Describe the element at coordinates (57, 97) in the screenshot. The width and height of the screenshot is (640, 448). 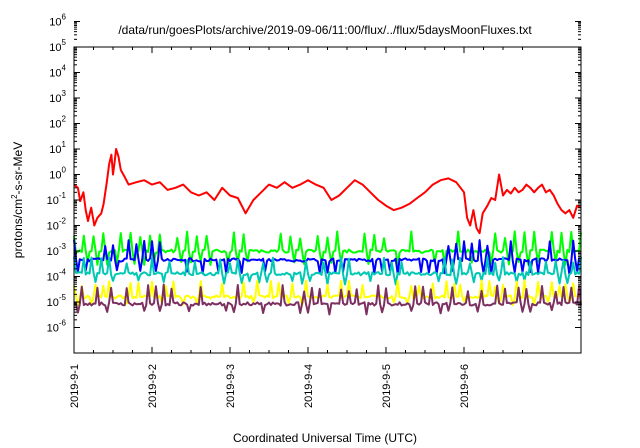
I see `y-tick-label: 10³` at that location.